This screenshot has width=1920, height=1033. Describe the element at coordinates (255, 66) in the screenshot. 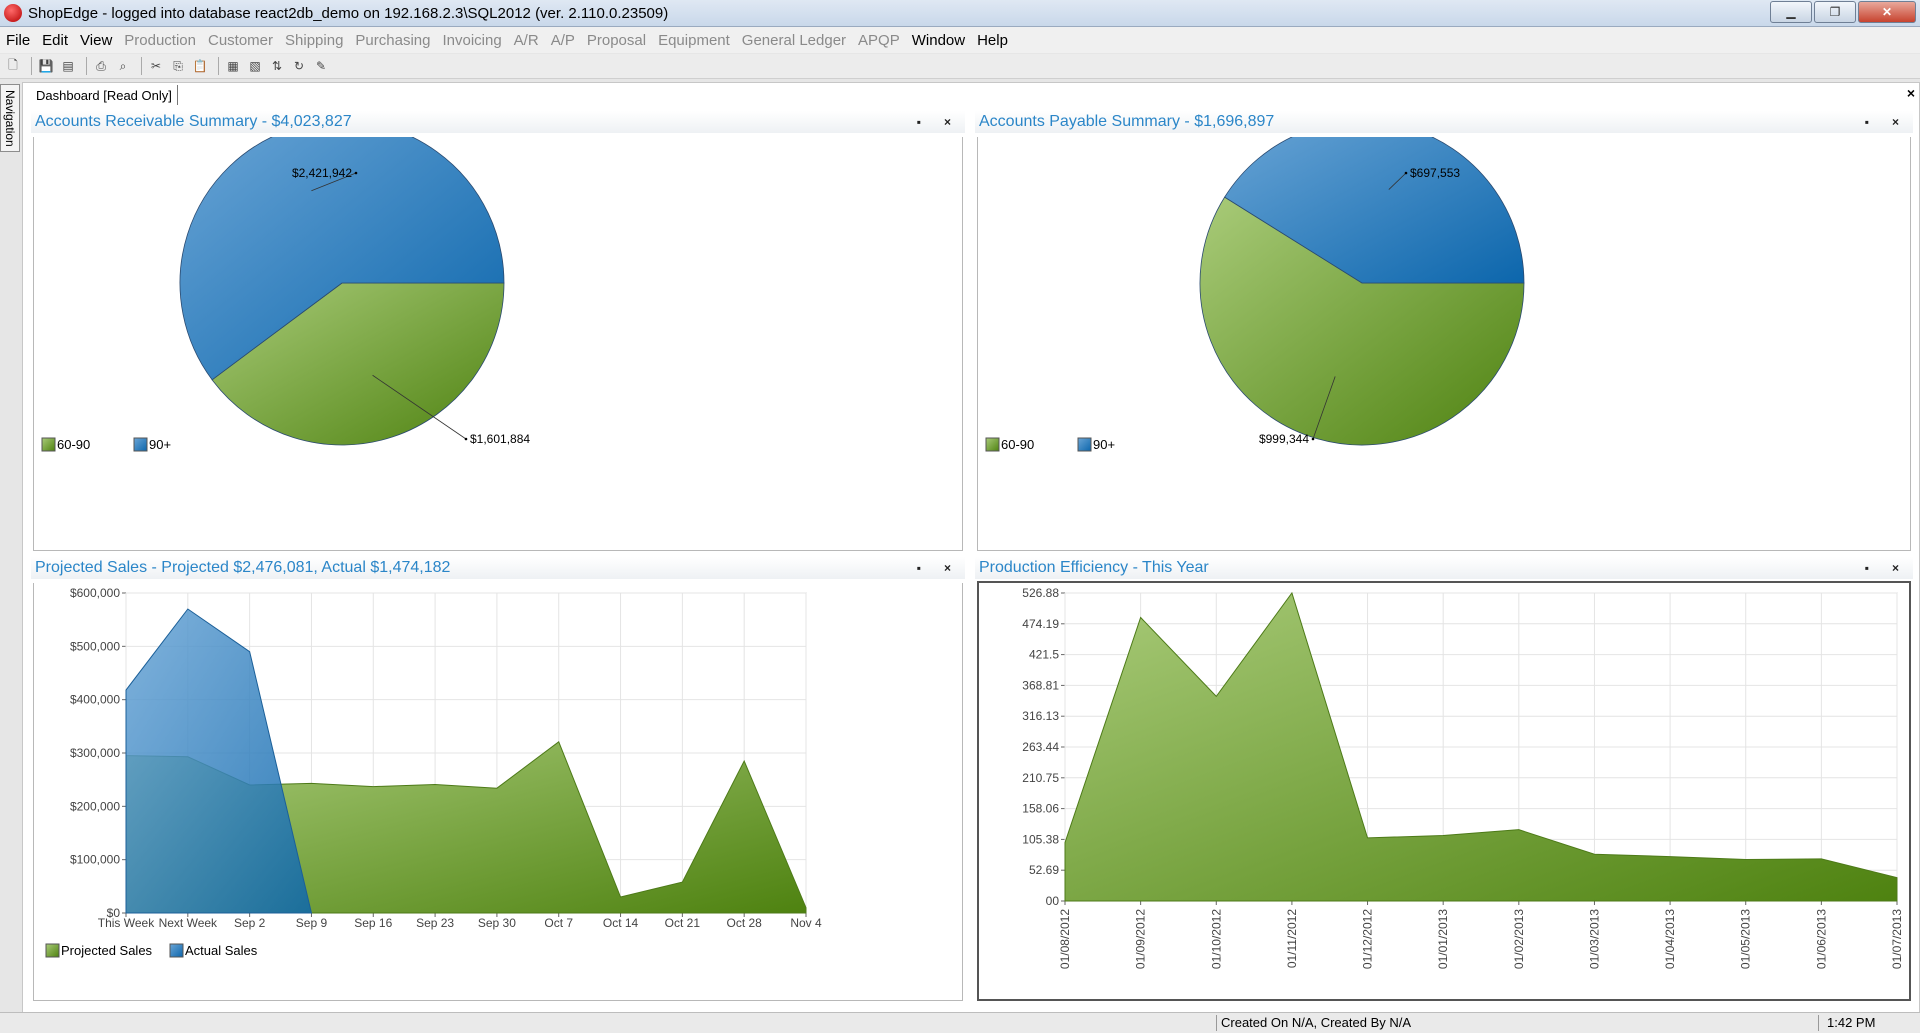

I see `filter-icon: ▧` at that location.